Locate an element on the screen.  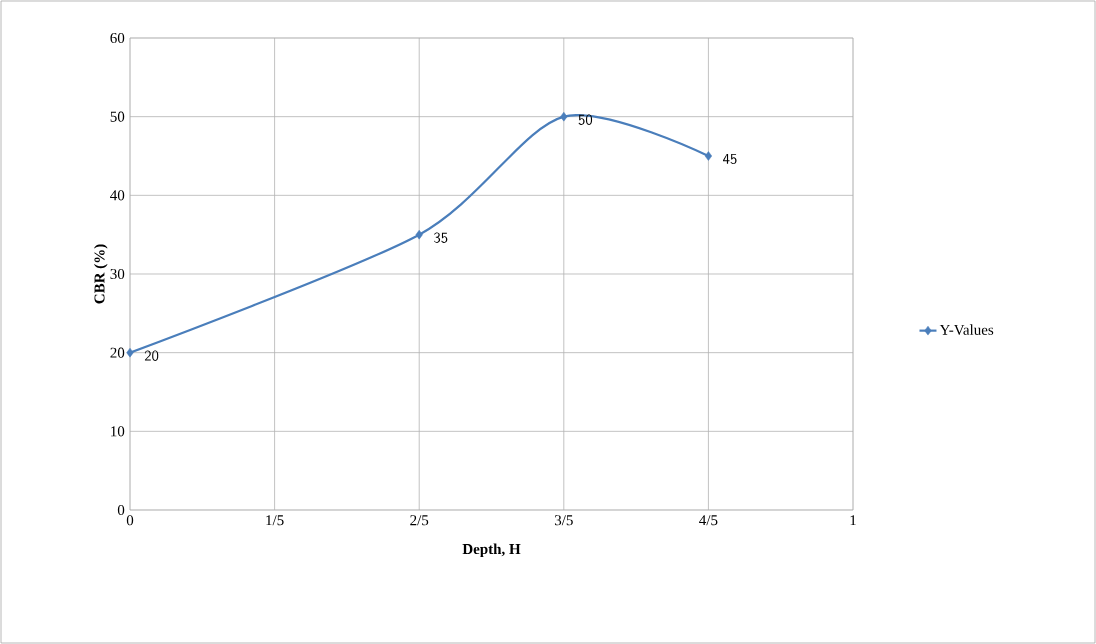
data-label: 50 is located at coordinates (585, 119).